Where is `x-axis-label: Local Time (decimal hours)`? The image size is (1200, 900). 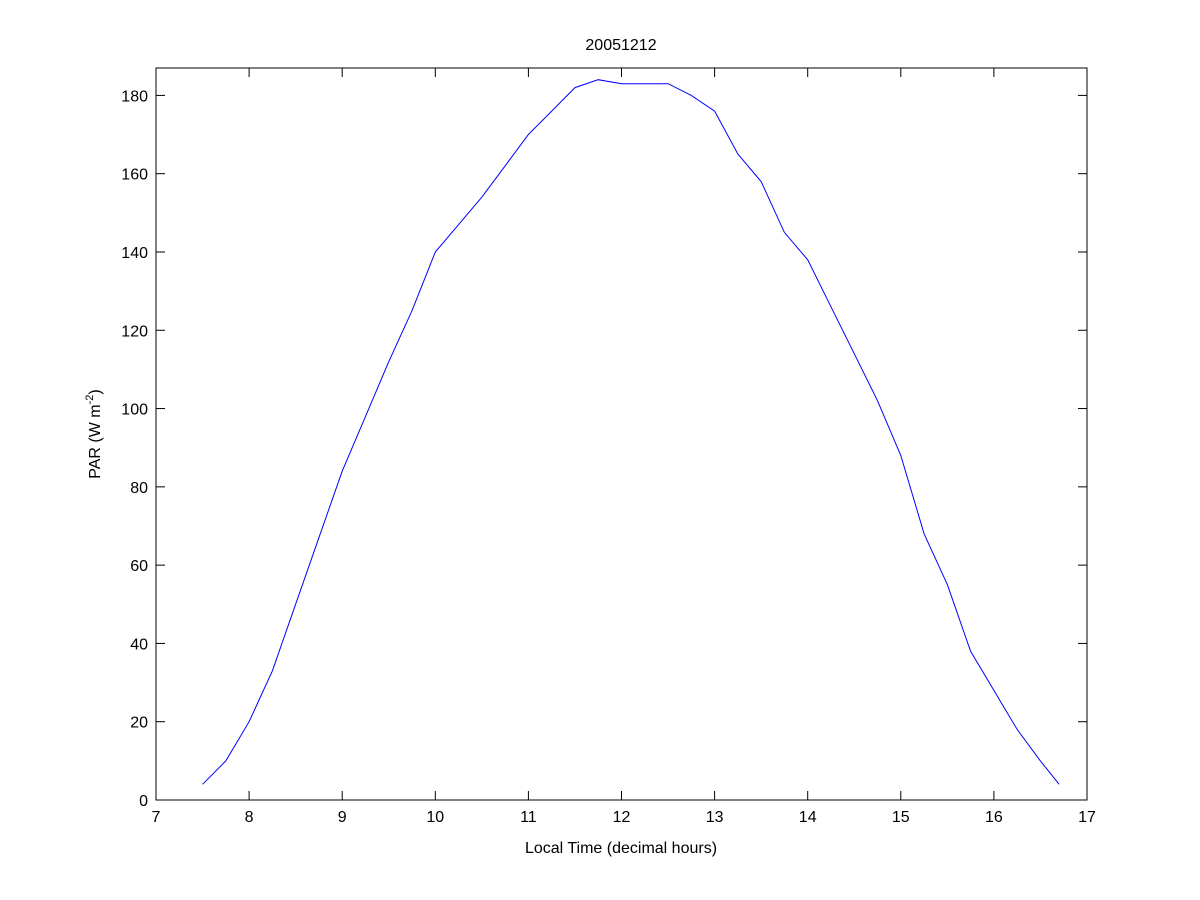
x-axis-label: Local Time (decimal hours) is located at coordinates (621, 848).